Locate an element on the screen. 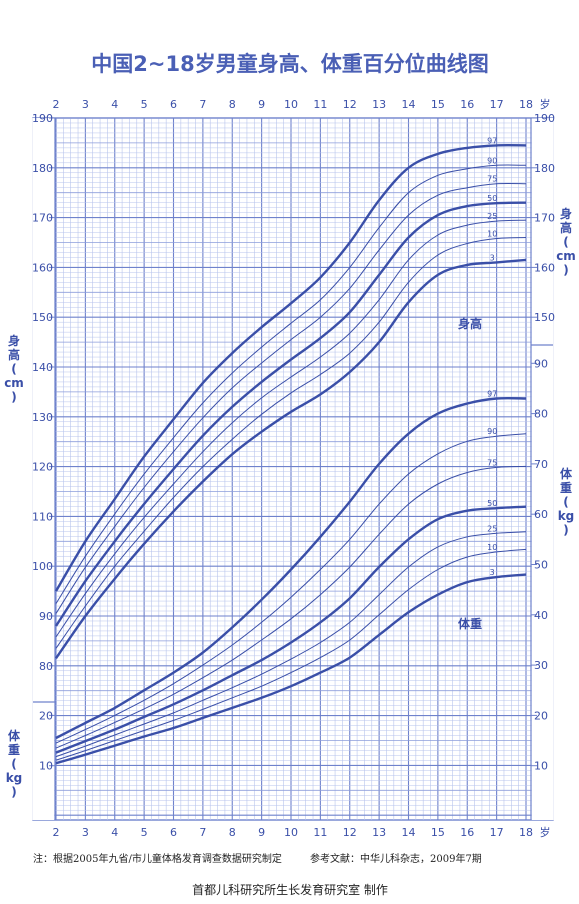 The width and height of the screenshot is (579, 904). weight-tick-label-right: 10 is located at coordinates (541, 766).